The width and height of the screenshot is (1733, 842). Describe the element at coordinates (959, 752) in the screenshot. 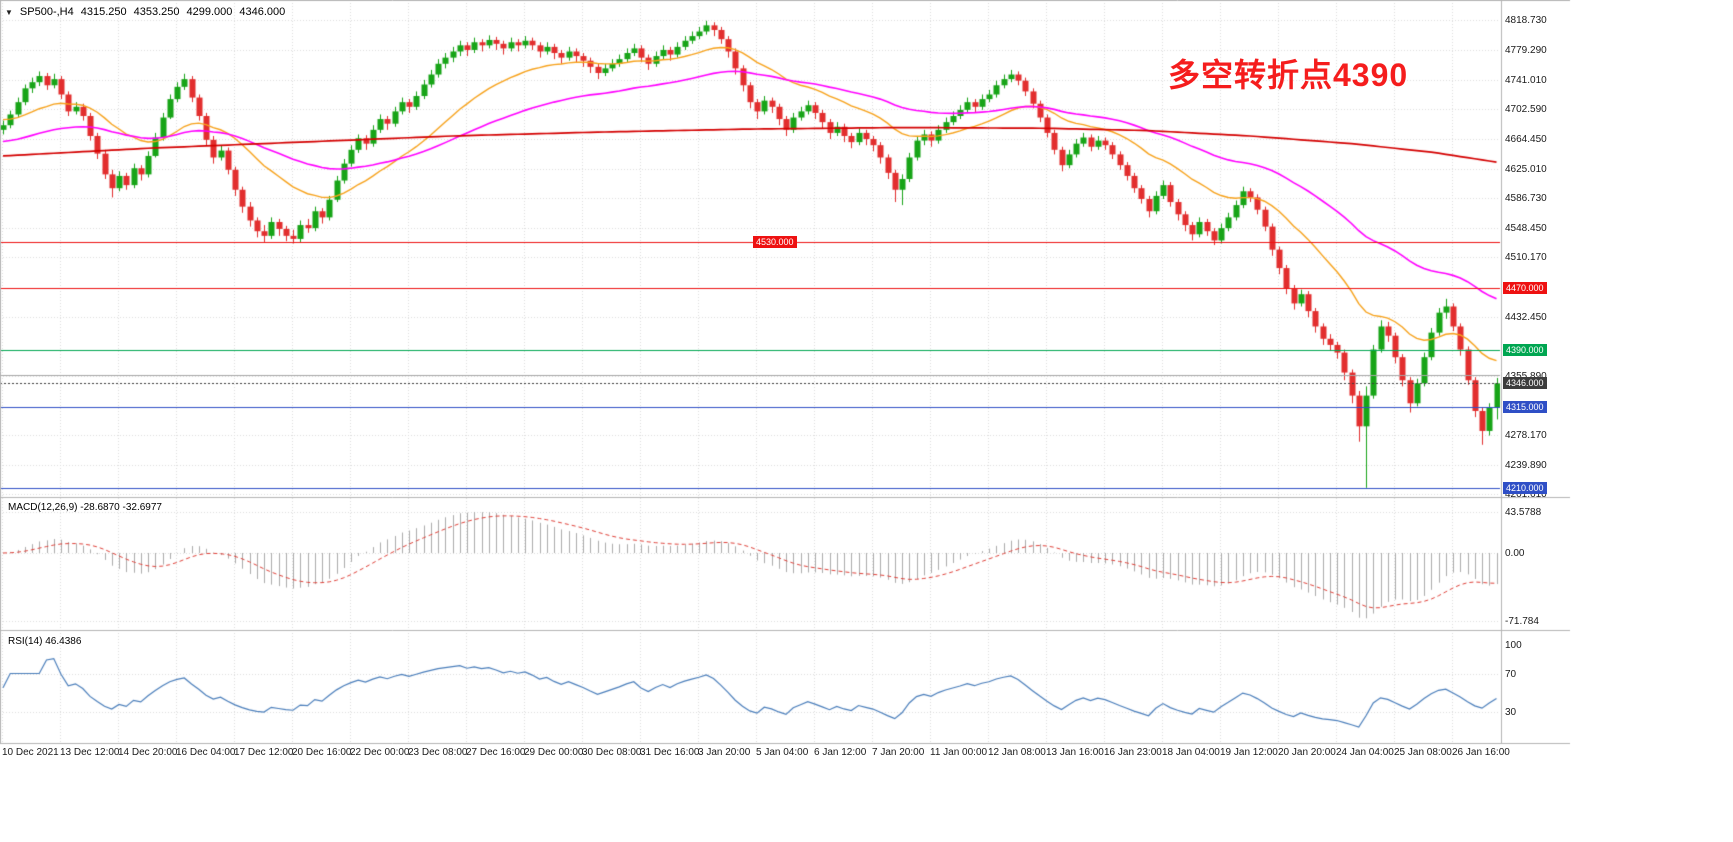

I see `date-axis-label: 11 Jan 00:00` at that location.